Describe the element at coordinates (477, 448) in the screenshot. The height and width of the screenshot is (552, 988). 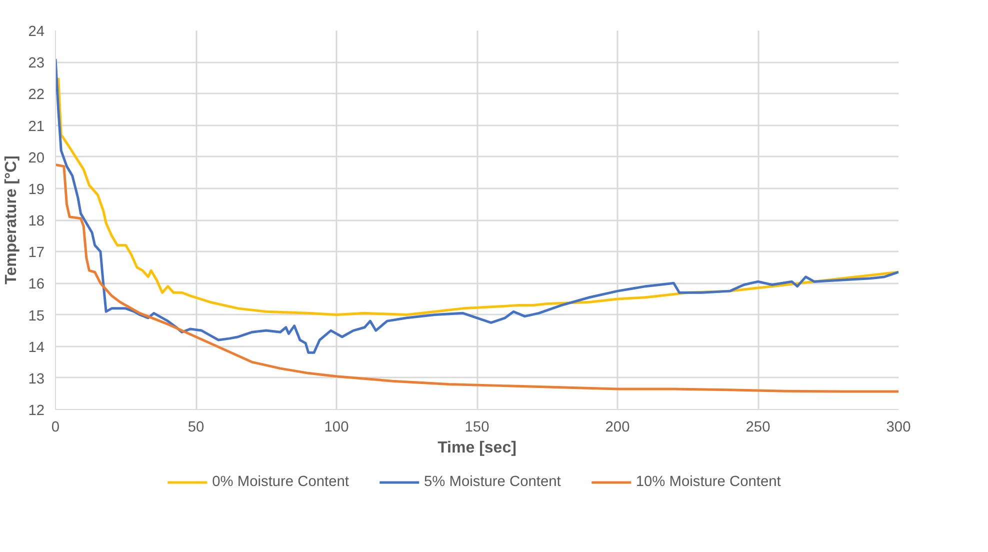
I see `x-axis-title: Time [sec]` at that location.